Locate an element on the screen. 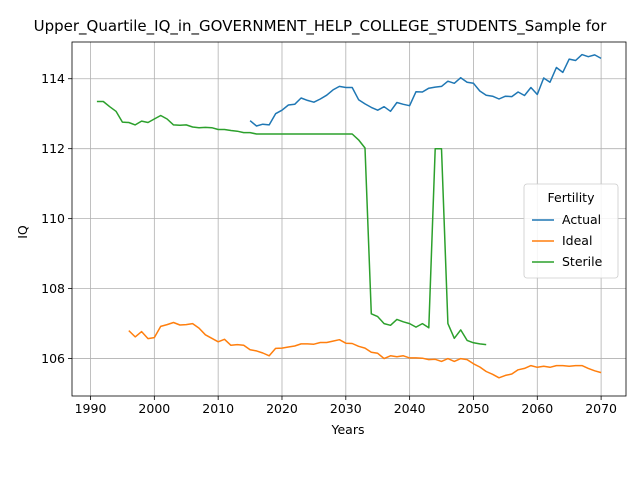 The height and width of the screenshot is (480, 640). legend-label-sterile: Sterile is located at coordinates (582, 261).